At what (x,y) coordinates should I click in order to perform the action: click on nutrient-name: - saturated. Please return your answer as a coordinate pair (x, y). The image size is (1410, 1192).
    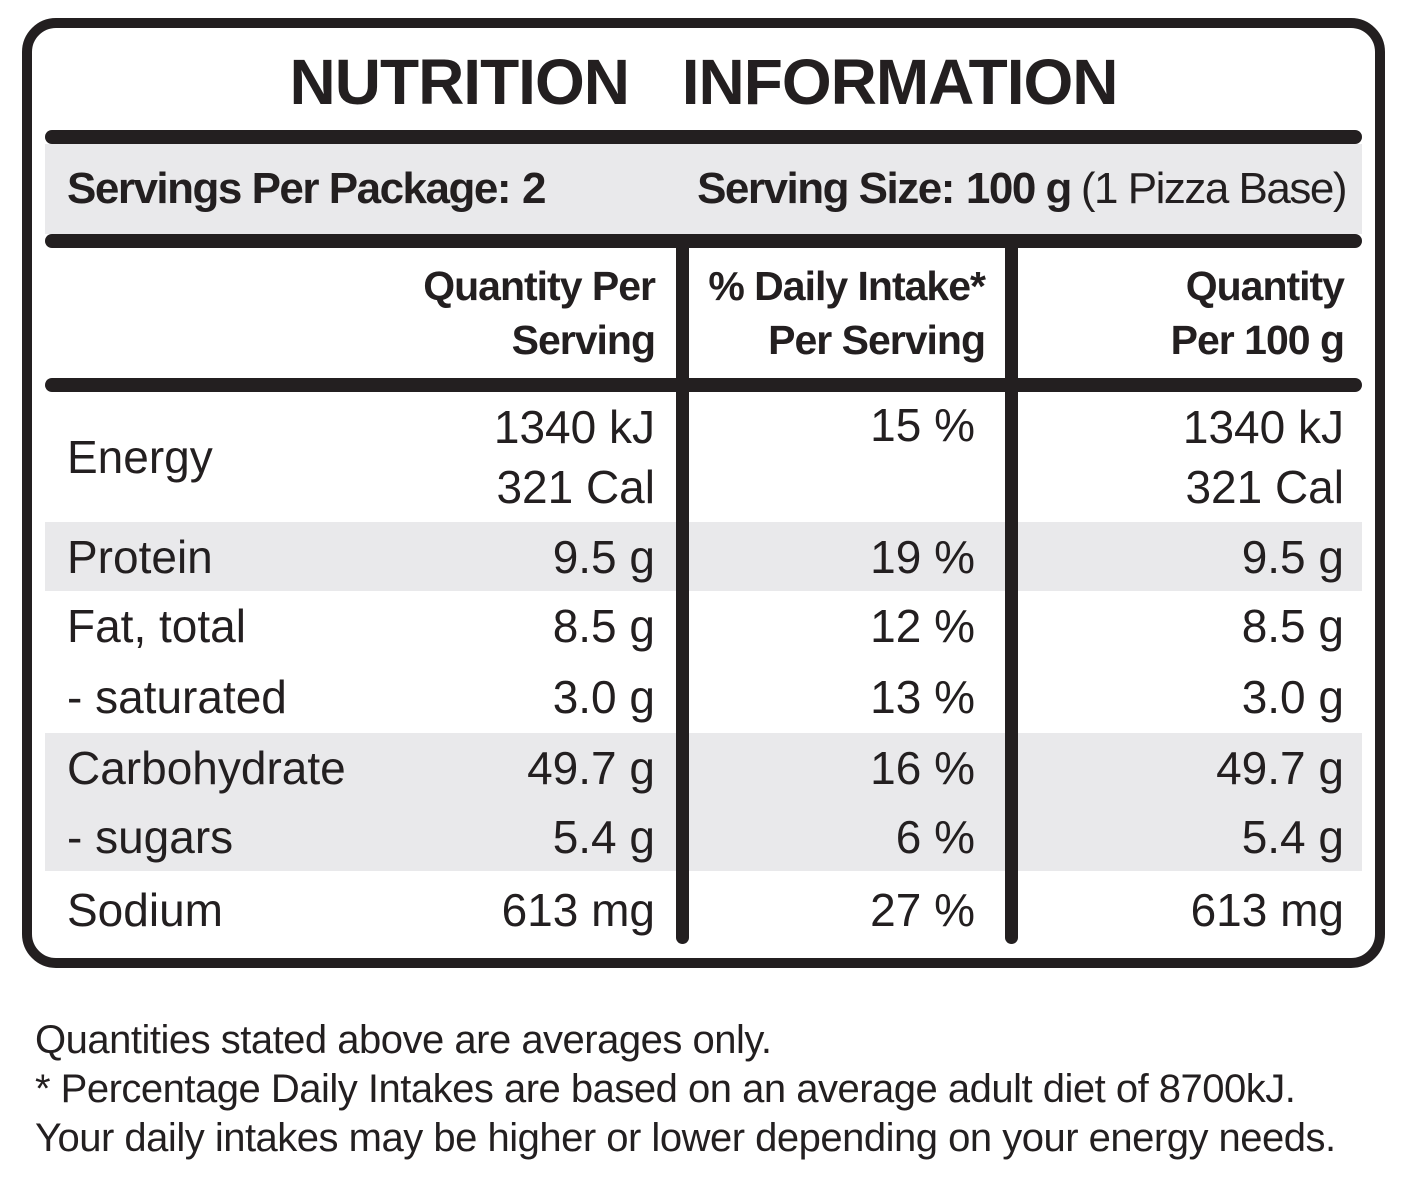
    Looking at the image, I should click on (177, 696).